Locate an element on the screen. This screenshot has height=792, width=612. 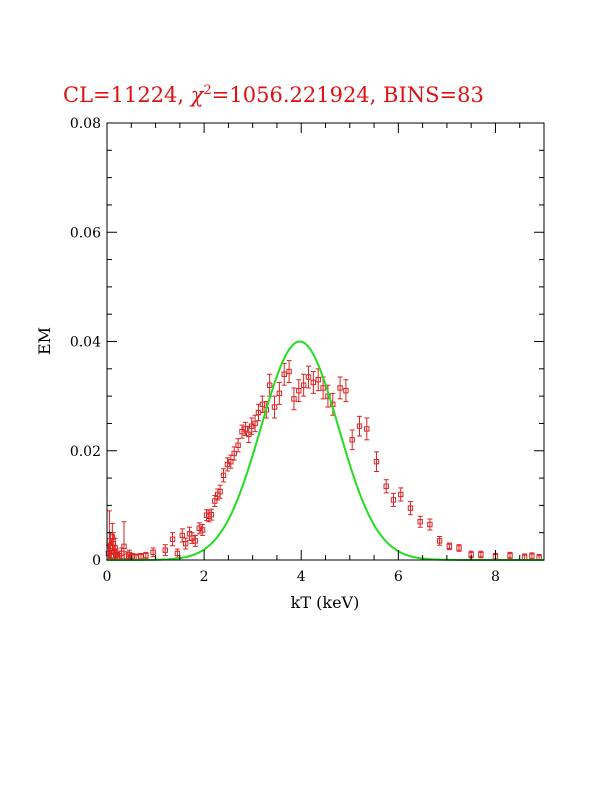
x-tick-label: 8 is located at coordinates (495, 577).